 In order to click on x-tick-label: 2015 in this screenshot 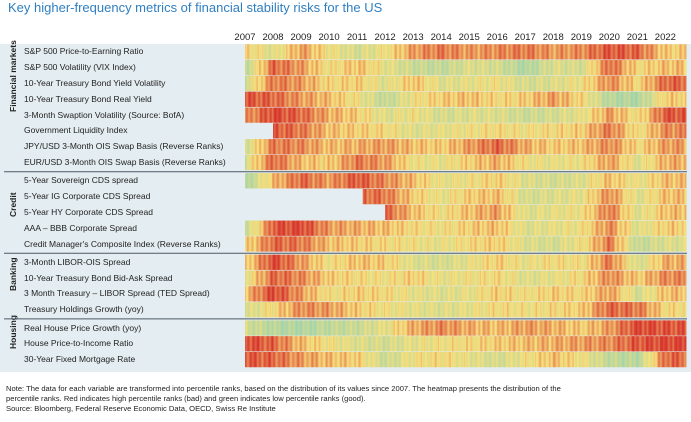, I will do `click(469, 37)`.